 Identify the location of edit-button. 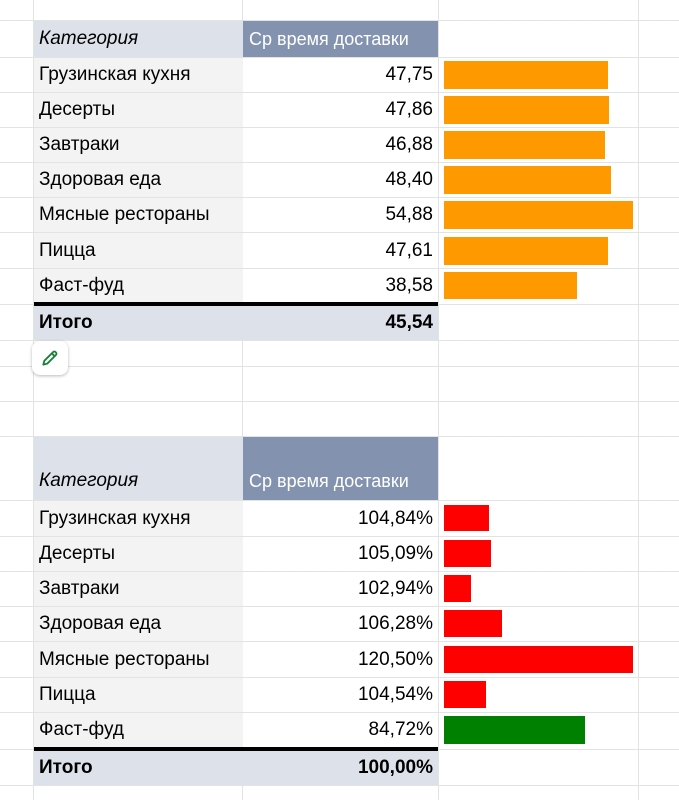
(50, 358).